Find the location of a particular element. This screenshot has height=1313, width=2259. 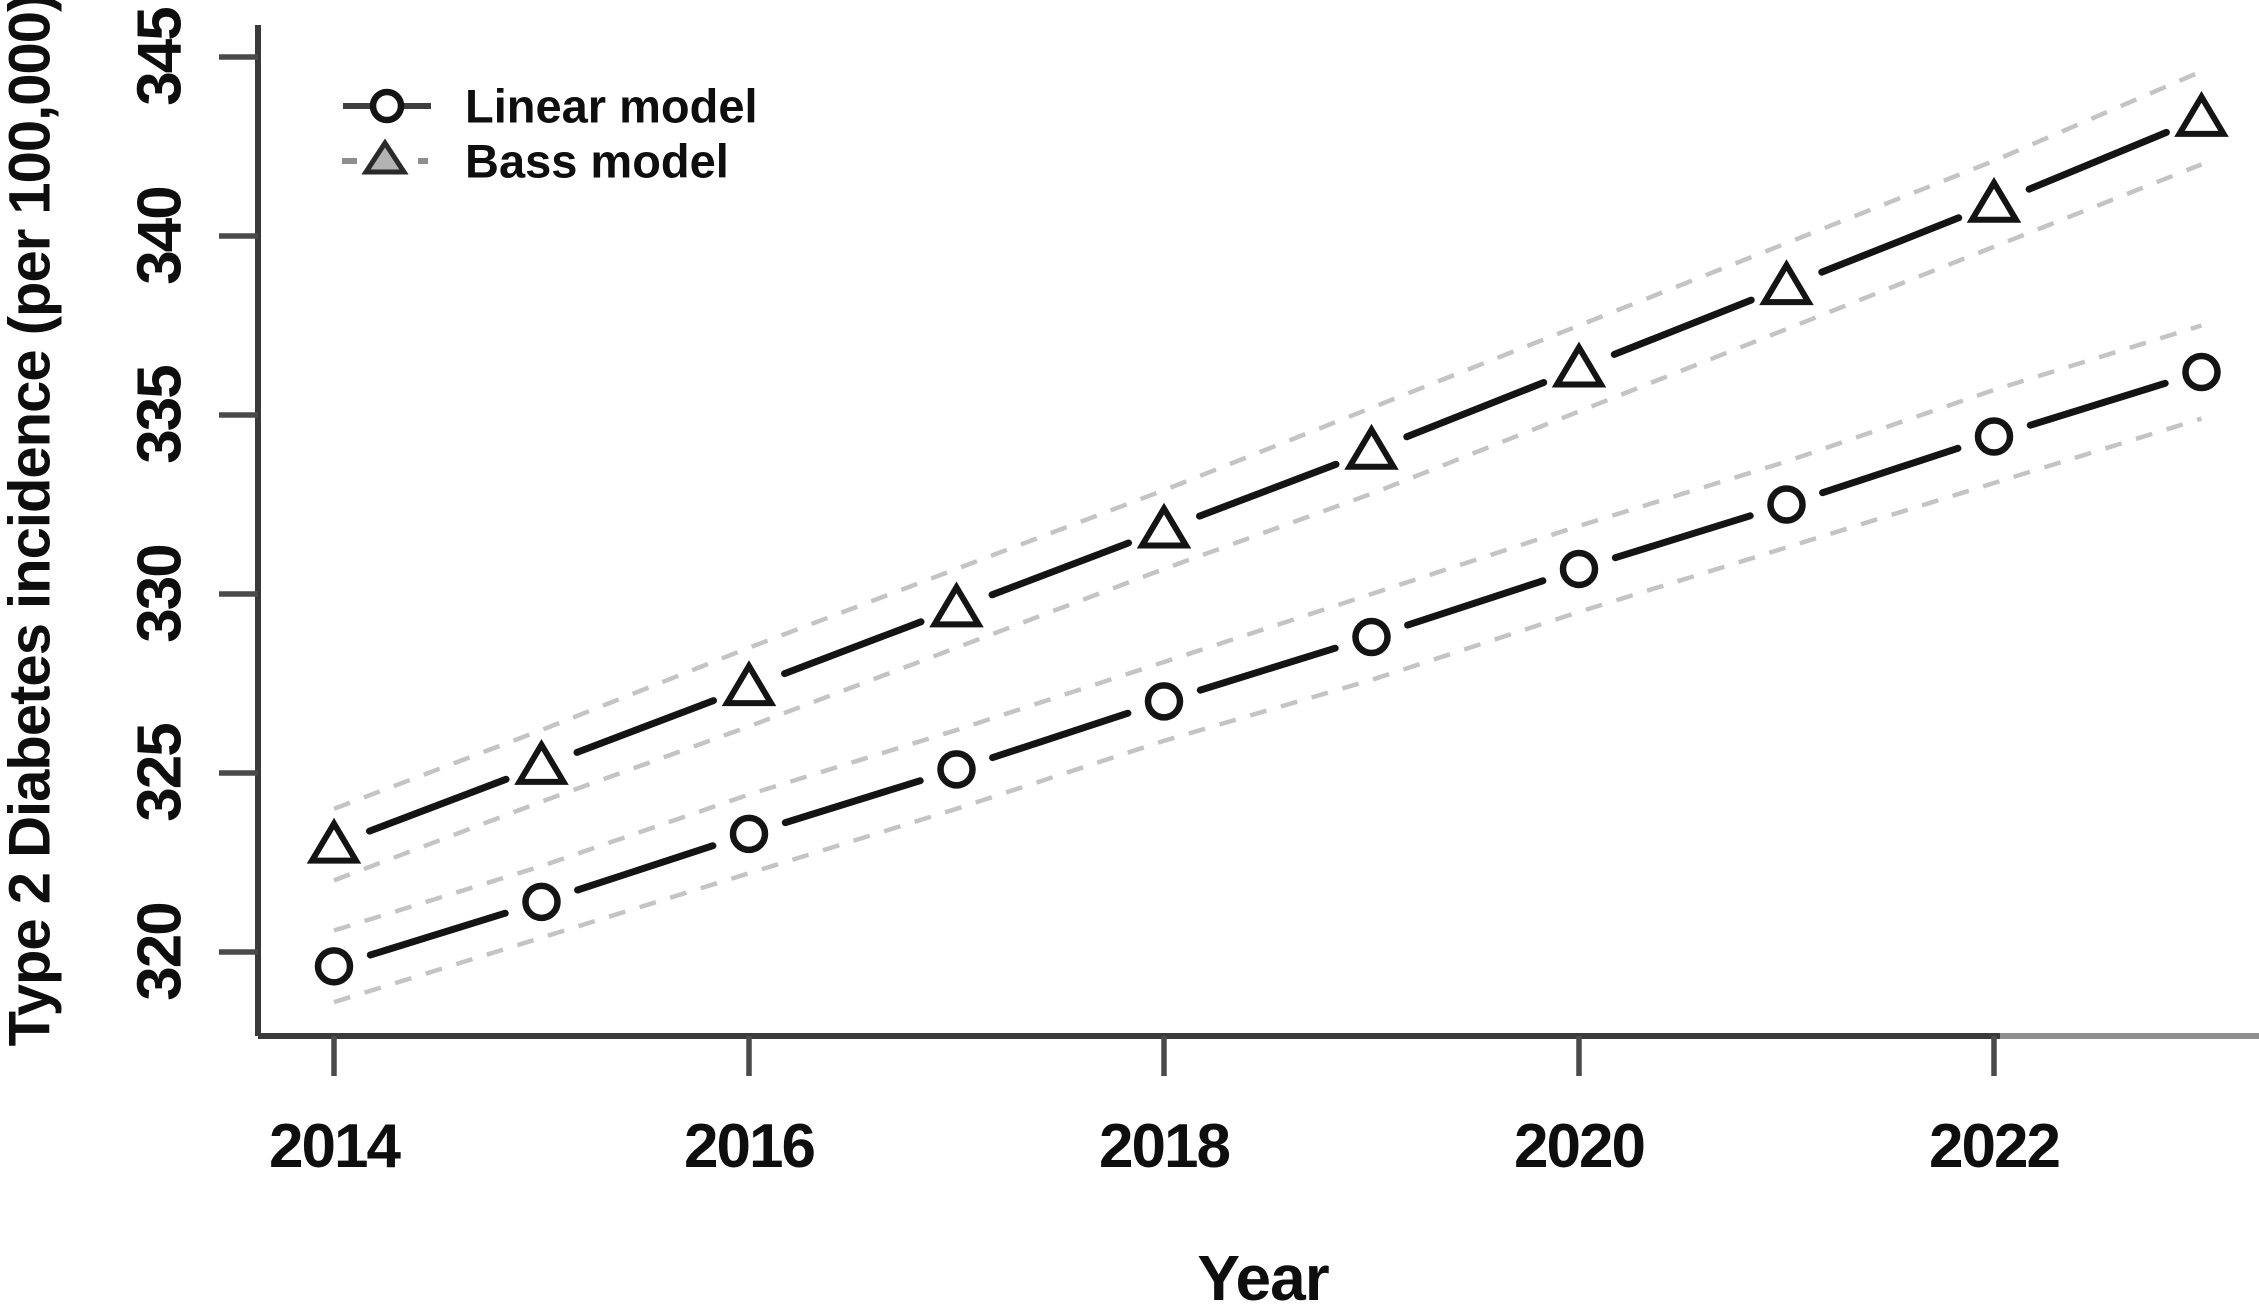

x-tick-label: 2016 is located at coordinates (749, 1146).